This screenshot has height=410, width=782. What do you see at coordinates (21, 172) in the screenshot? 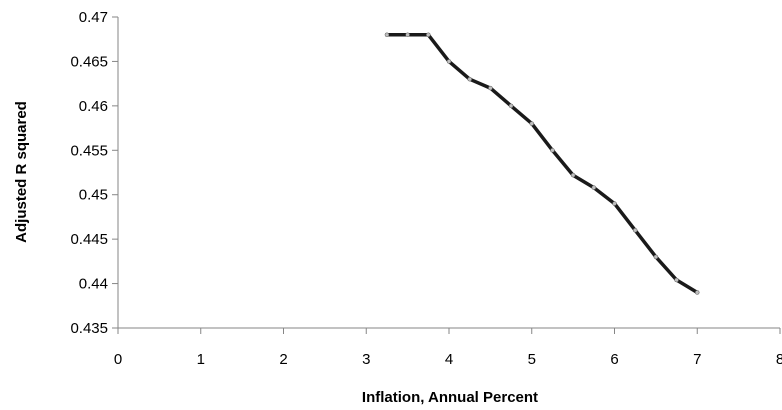
I see `y-axis-title: Adjusted R squared` at bounding box center [21, 172].